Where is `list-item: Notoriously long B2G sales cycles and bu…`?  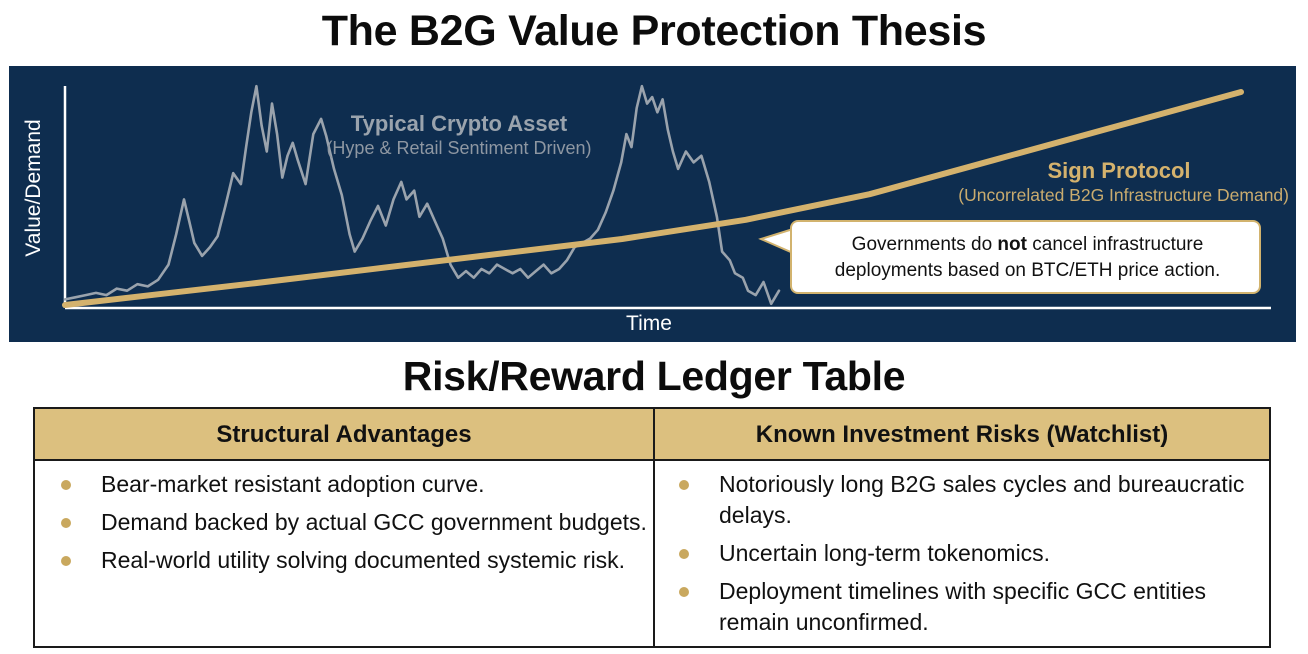
list-item: Notoriously long B2G sales cycles and bu… is located at coordinates (965, 500).